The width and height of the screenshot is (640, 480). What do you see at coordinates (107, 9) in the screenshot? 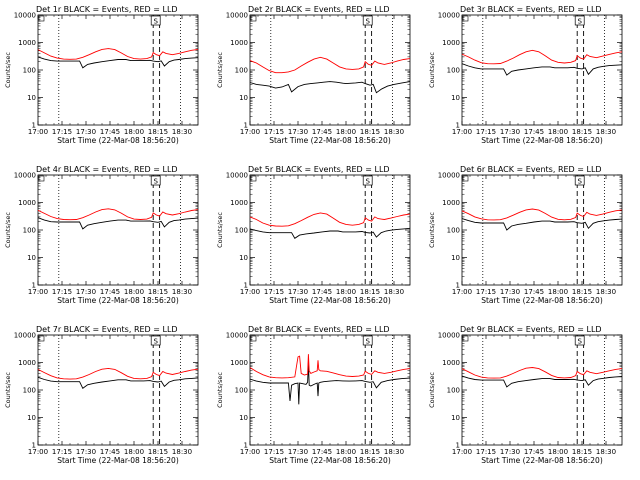
I see `chart-title: Det 1r BLACK = Events, RED = LLD` at bounding box center [107, 9].